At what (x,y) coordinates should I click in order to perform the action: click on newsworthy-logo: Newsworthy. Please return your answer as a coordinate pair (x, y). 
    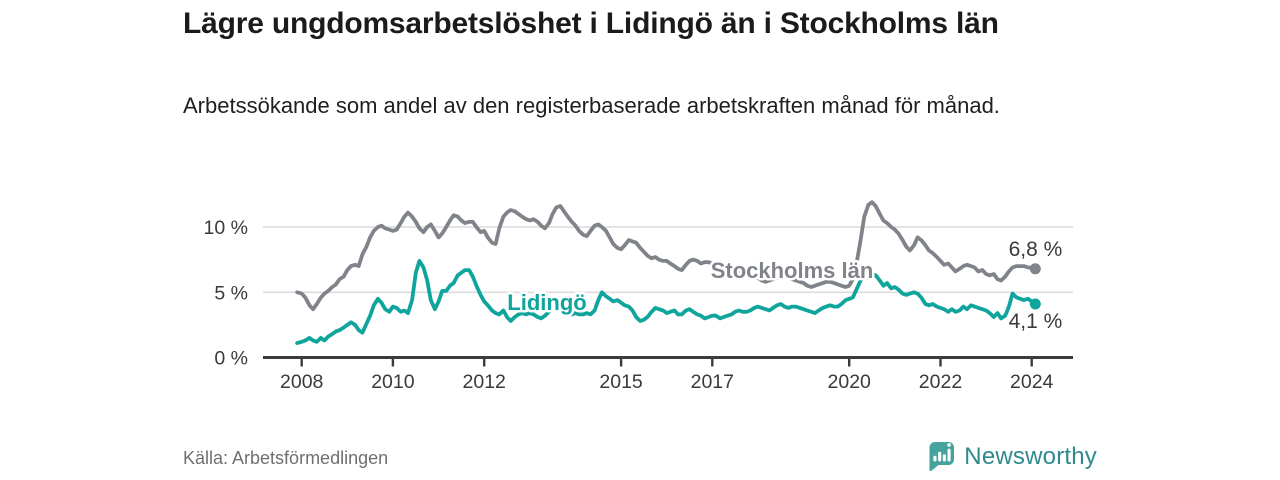
    Looking at the image, I should click on (1012, 456).